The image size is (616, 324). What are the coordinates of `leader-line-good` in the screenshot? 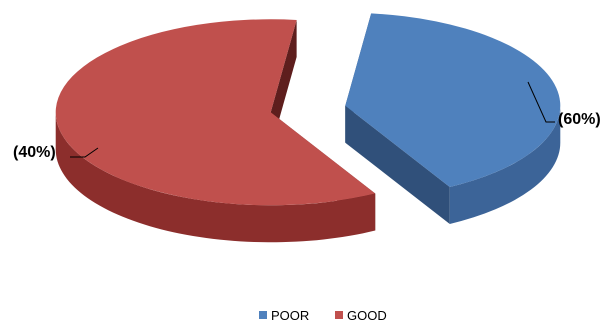 It's located at (541, 102).